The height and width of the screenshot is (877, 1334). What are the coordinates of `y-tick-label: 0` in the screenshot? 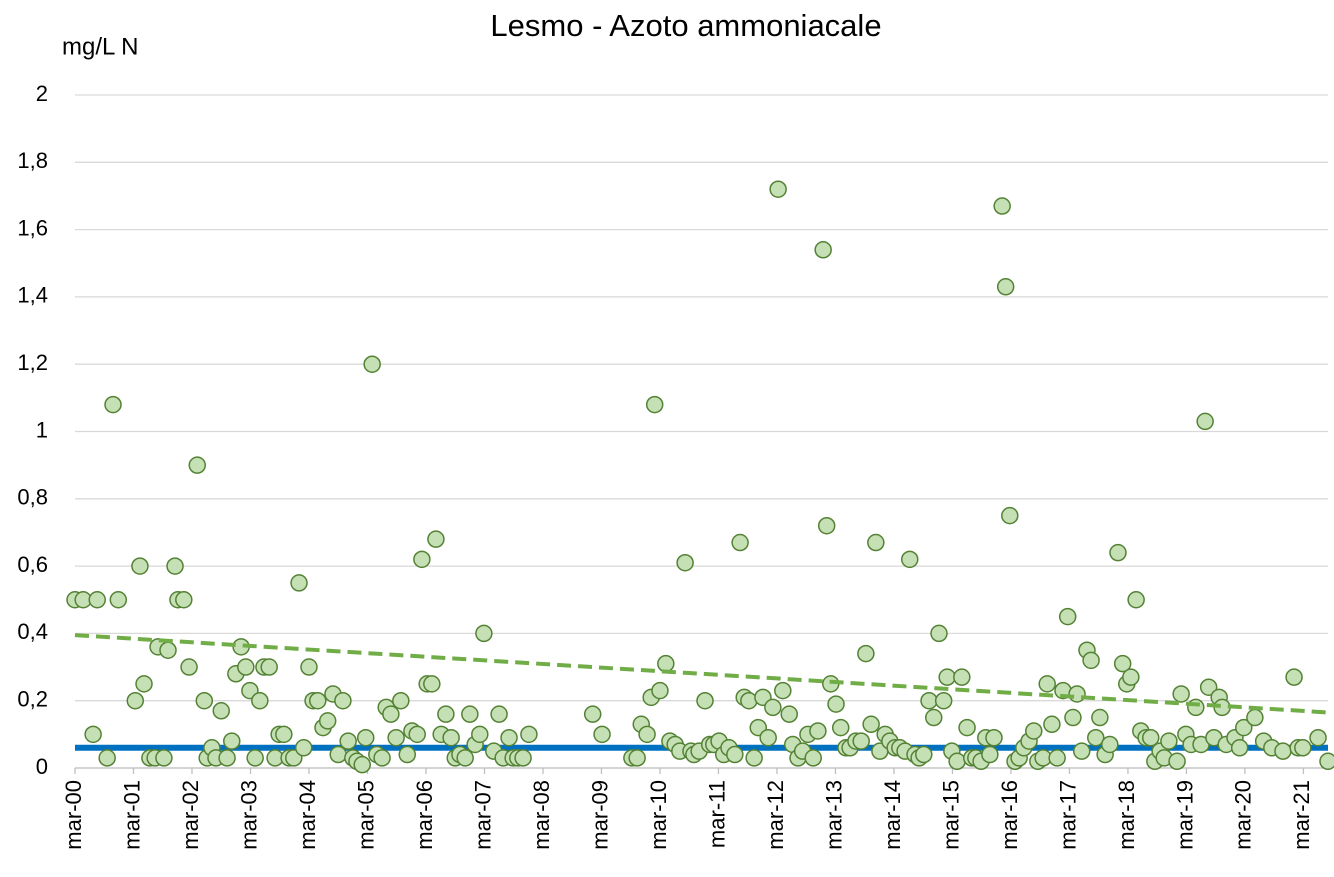 It's located at (42, 766).